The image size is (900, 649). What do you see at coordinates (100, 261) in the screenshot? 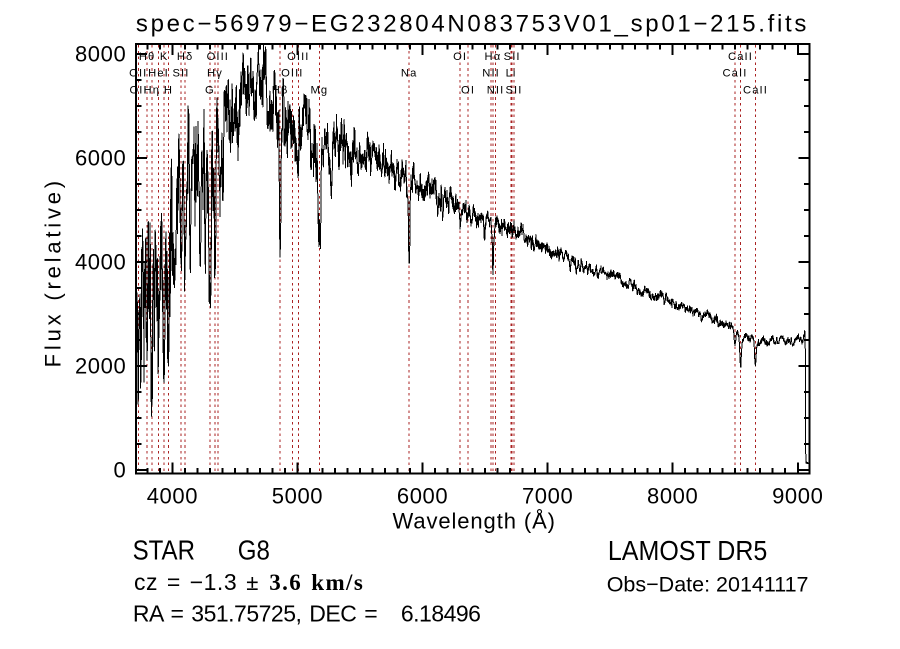
I see `y-tick-label-4000: 4000` at bounding box center [100, 261].